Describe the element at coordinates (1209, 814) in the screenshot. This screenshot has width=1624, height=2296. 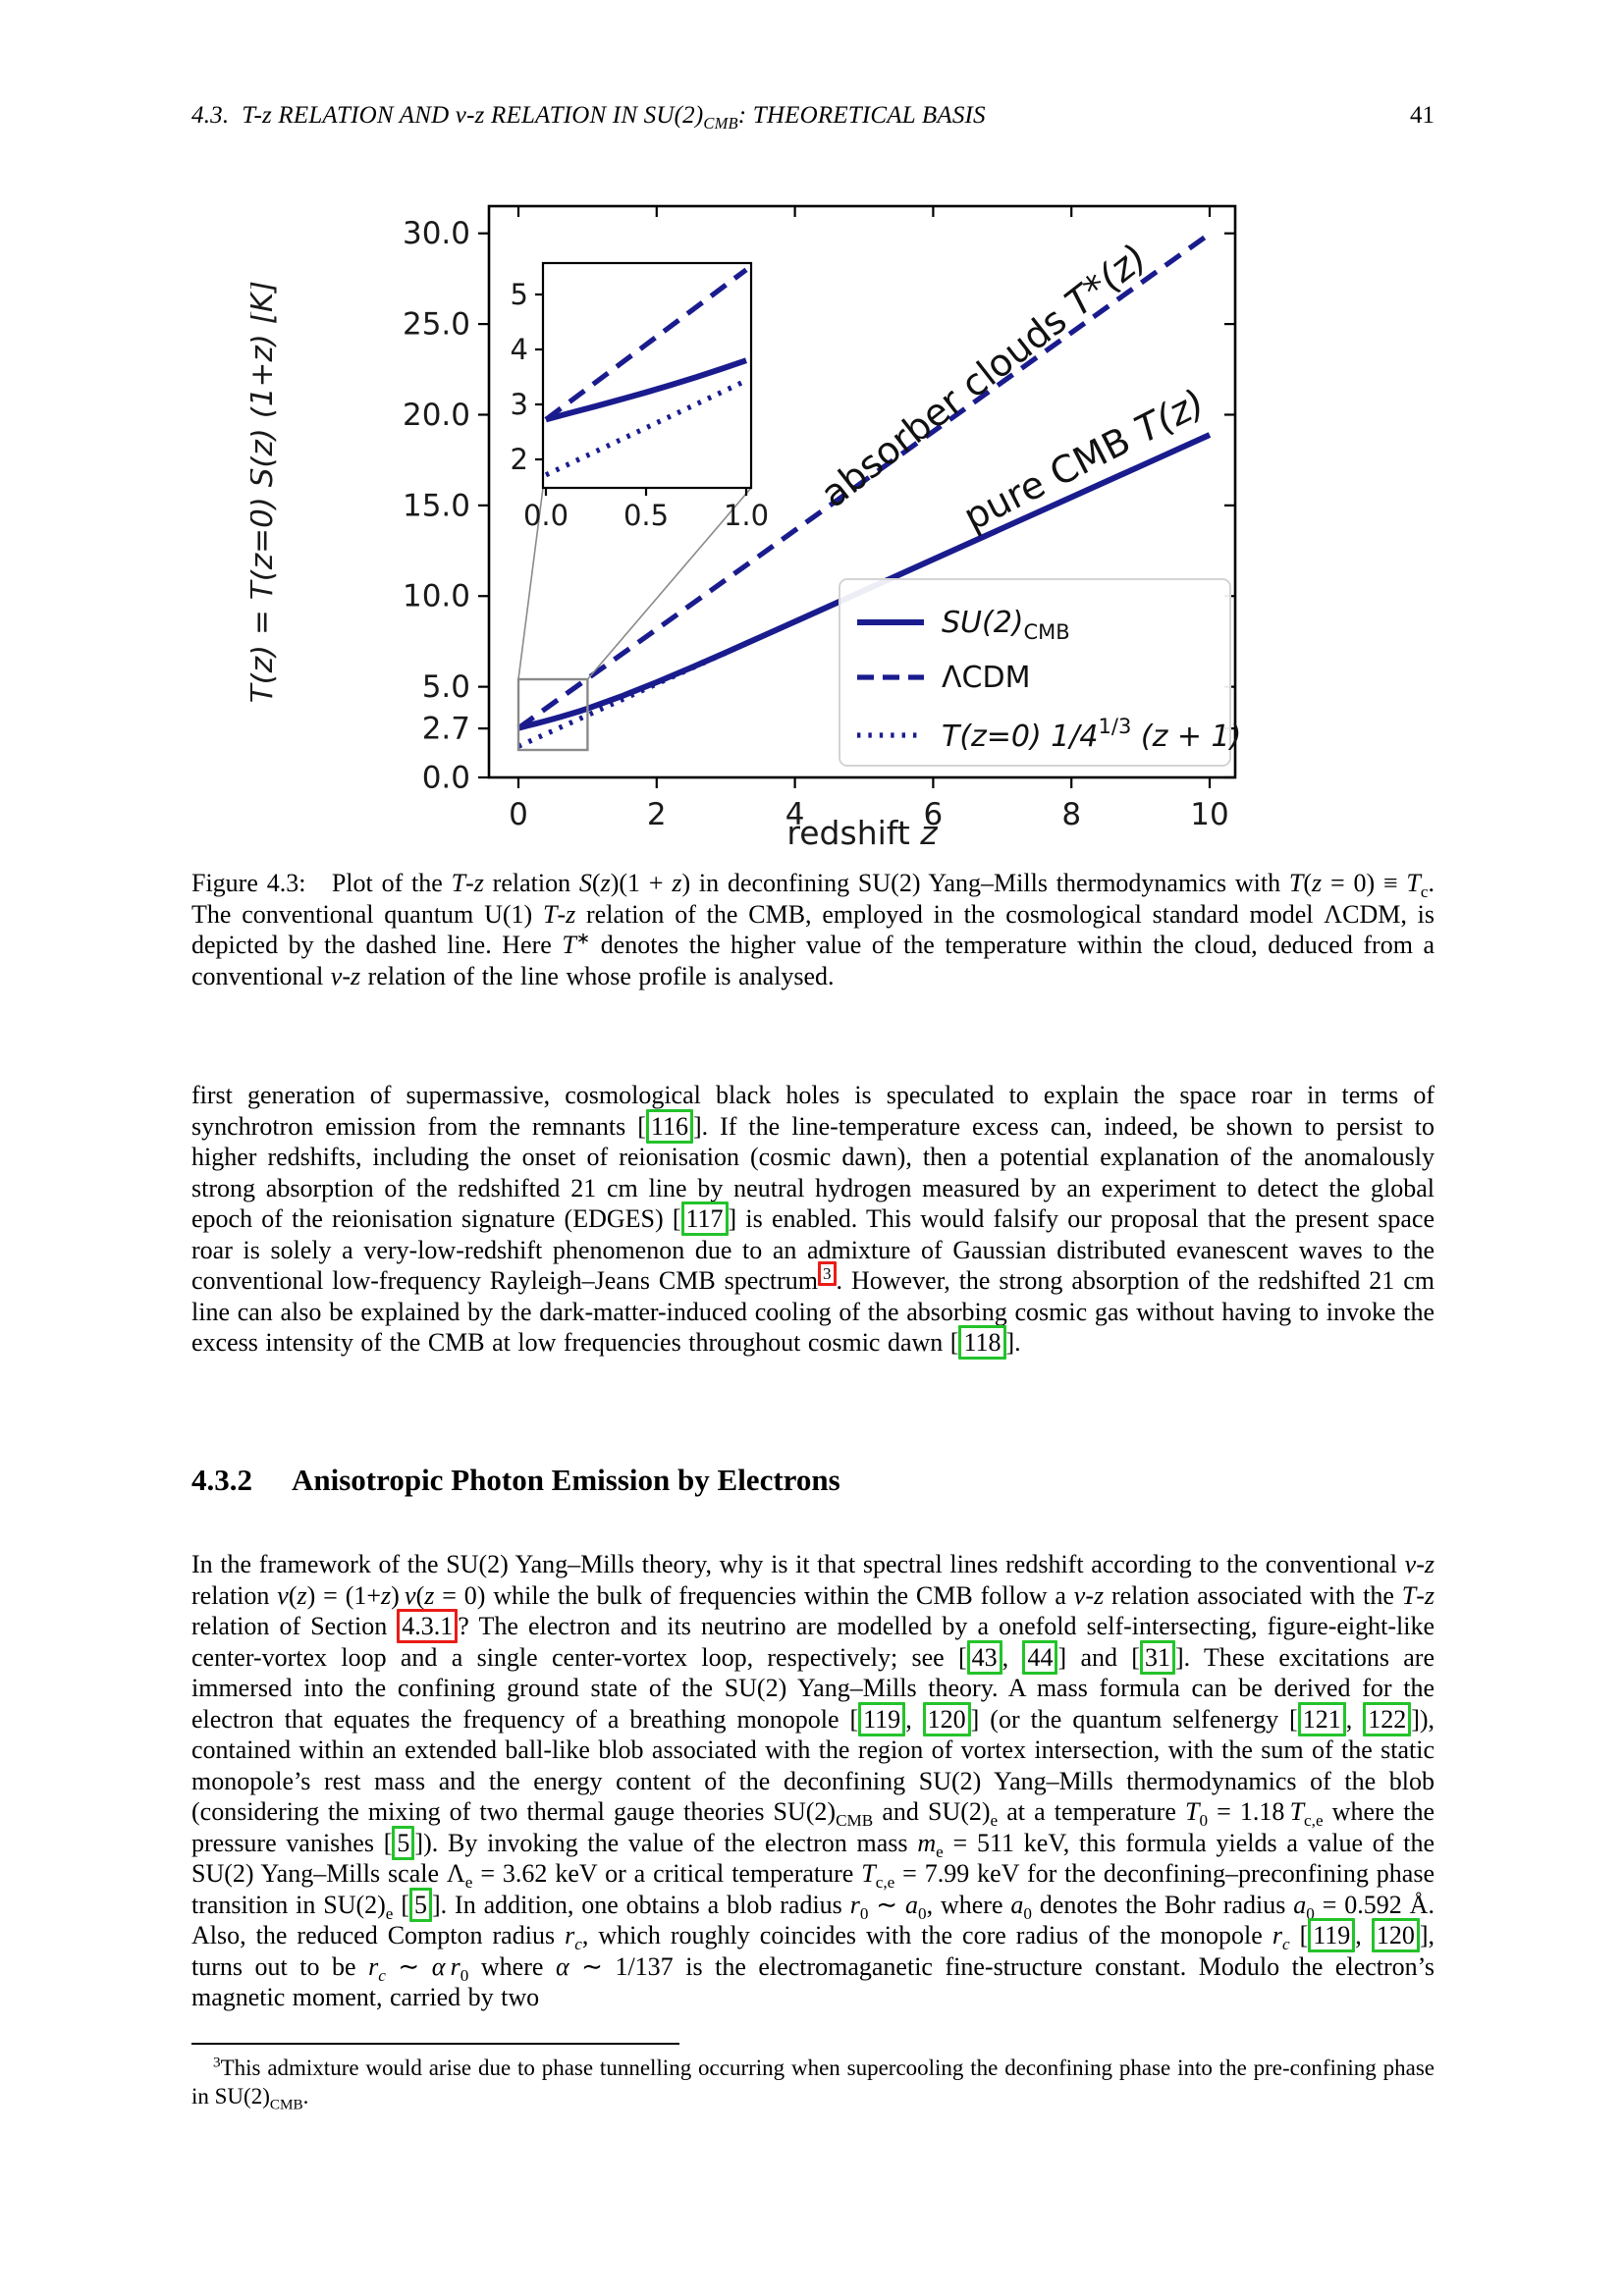
I see `x-tick-label: 10` at that location.